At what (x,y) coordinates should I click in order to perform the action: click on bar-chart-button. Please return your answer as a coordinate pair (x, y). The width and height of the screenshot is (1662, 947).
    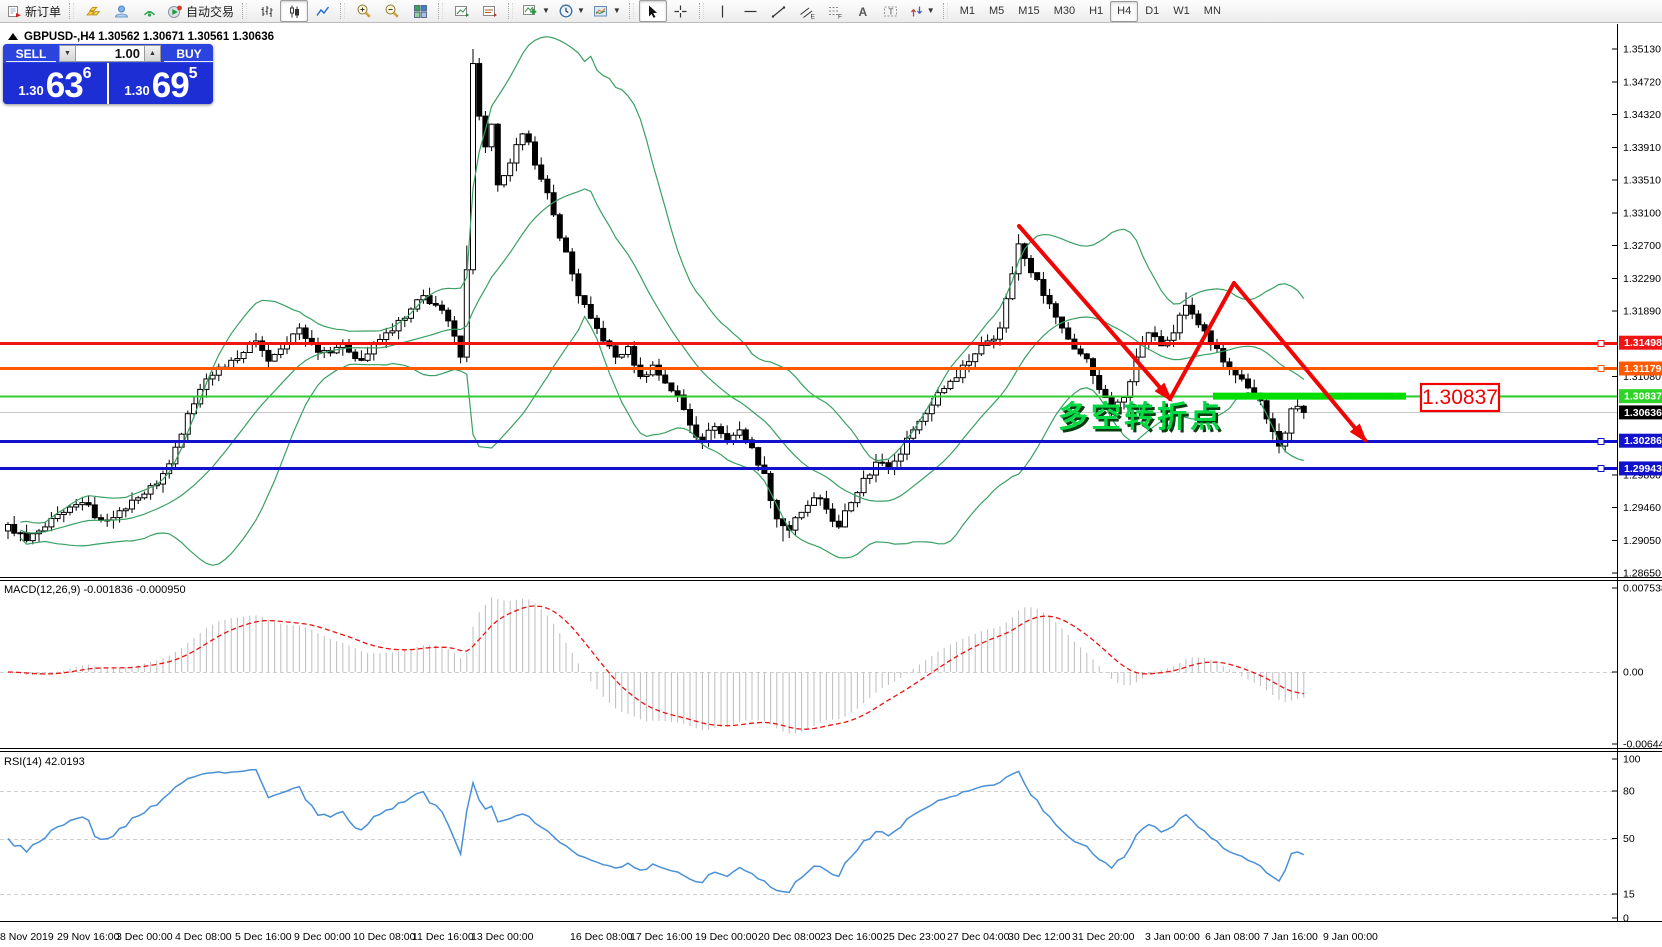
    Looking at the image, I should click on (266, 11).